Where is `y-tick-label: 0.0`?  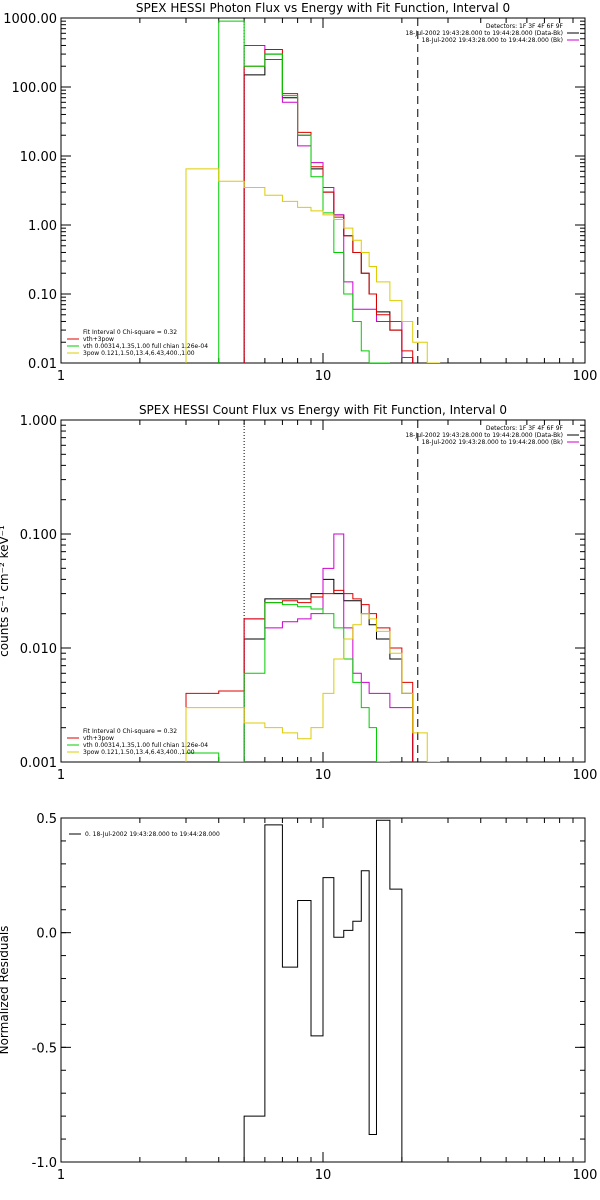 y-tick-label: 0.0 is located at coordinates (46, 934).